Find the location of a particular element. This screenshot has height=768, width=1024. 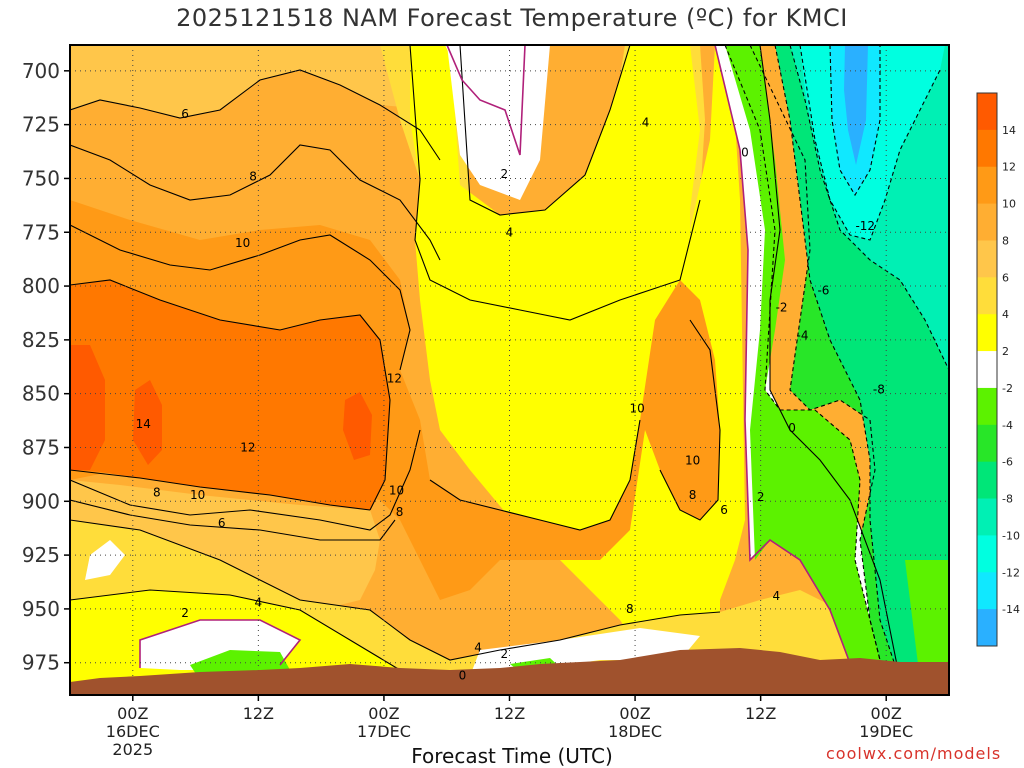

fill-region-white-mid is located at coordinates (498, 122).